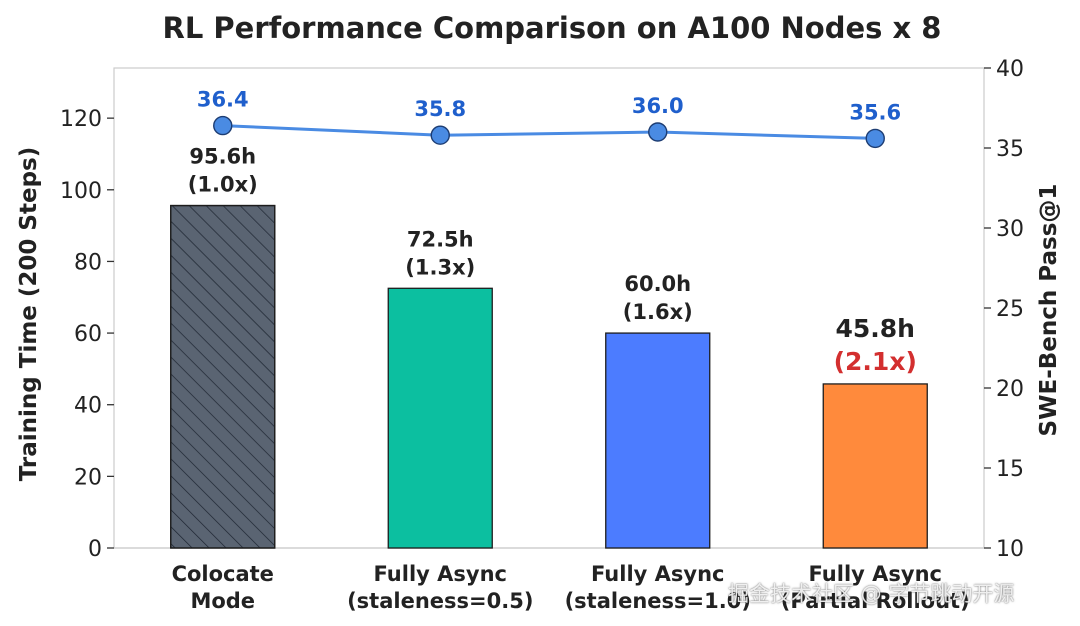 The image size is (1080, 626). What do you see at coordinates (440, 267) in the screenshot?
I see `bar-speedup-label: (1.3x)` at bounding box center [440, 267].